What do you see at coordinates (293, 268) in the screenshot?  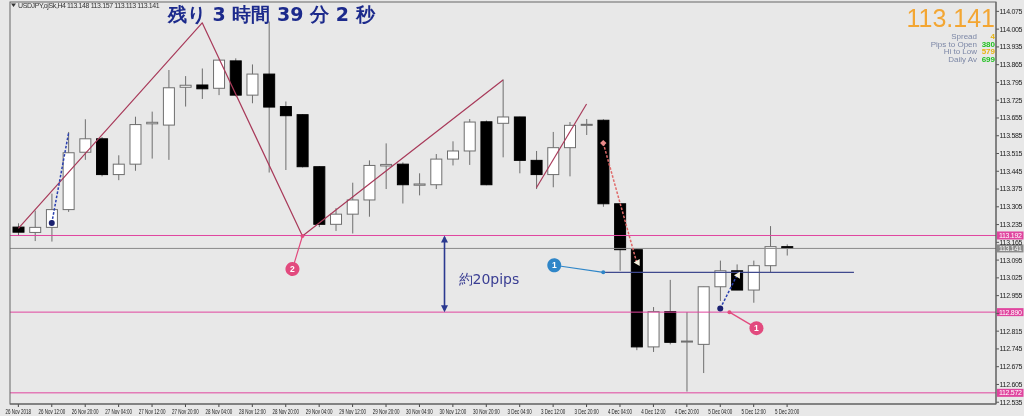 I see `annotation: 2` at bounding box center [293, 268].